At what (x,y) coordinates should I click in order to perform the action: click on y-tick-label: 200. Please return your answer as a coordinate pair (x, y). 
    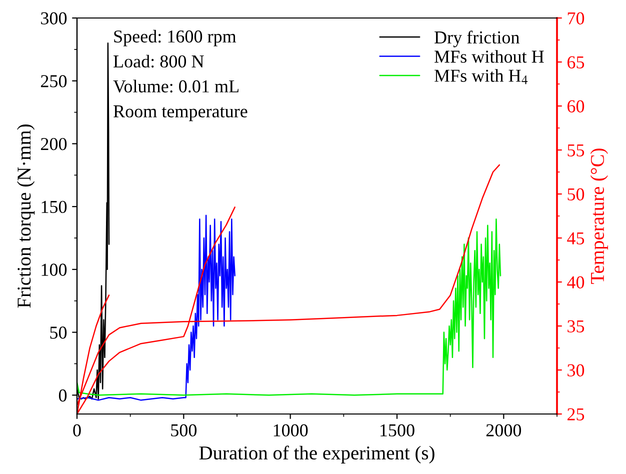
    Looking at the image, I should click on (53, 144).